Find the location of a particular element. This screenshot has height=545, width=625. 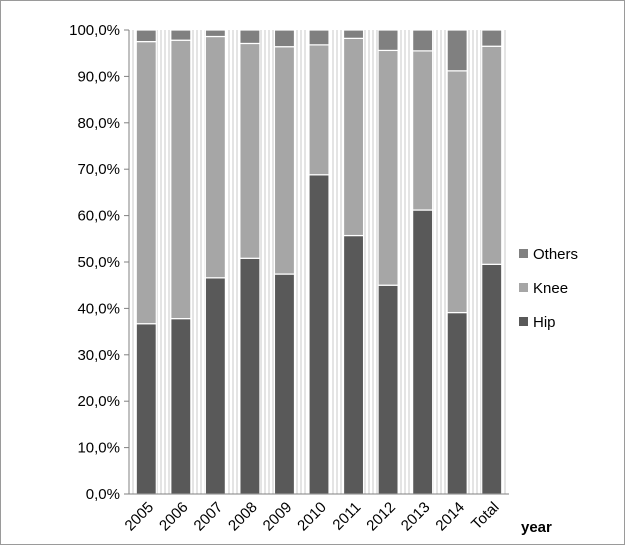

bar-hip-2011 is located at coordinates (353, 364).